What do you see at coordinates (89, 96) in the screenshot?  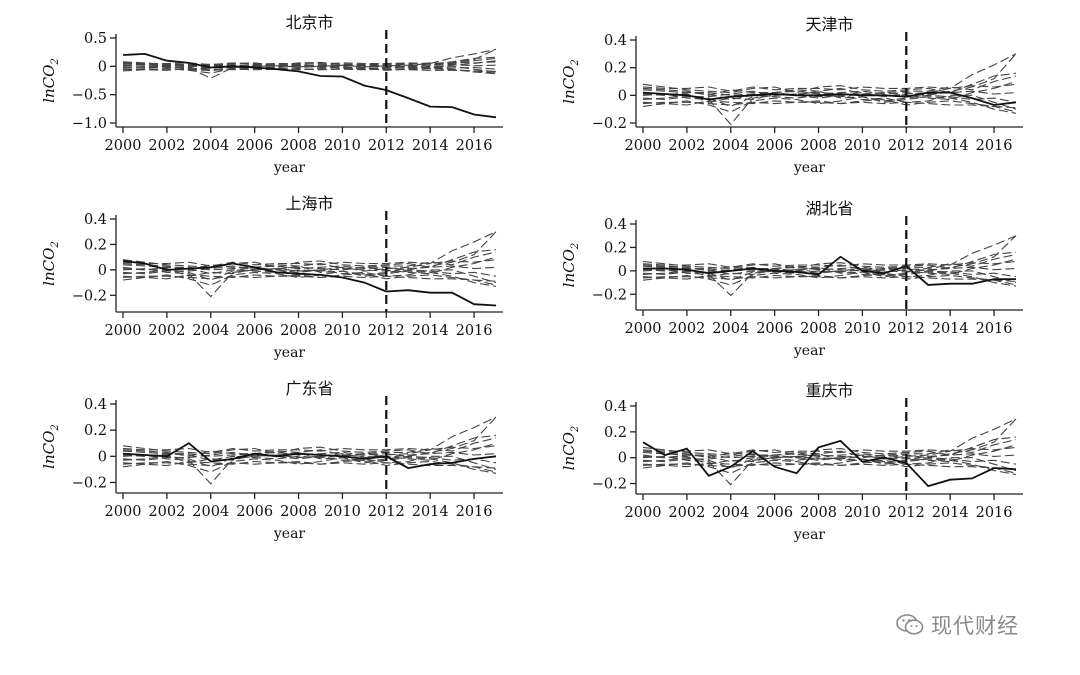 I see `y-tick-label: −0.5` at bounding box center [89, 96].